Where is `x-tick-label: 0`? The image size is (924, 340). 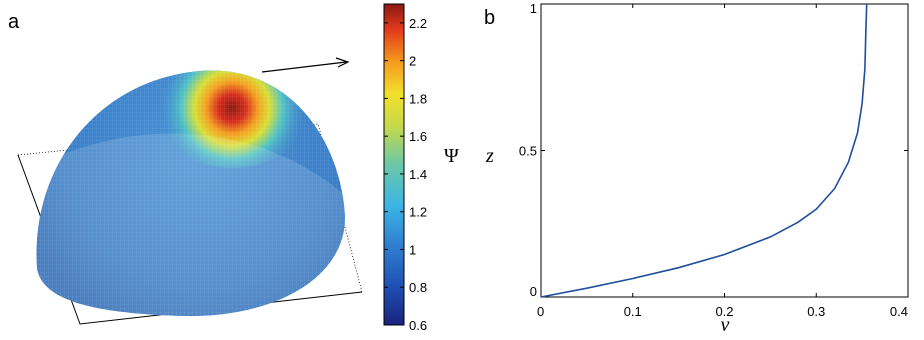 x-tick-label: 0 is located at coordinates (540, 311).